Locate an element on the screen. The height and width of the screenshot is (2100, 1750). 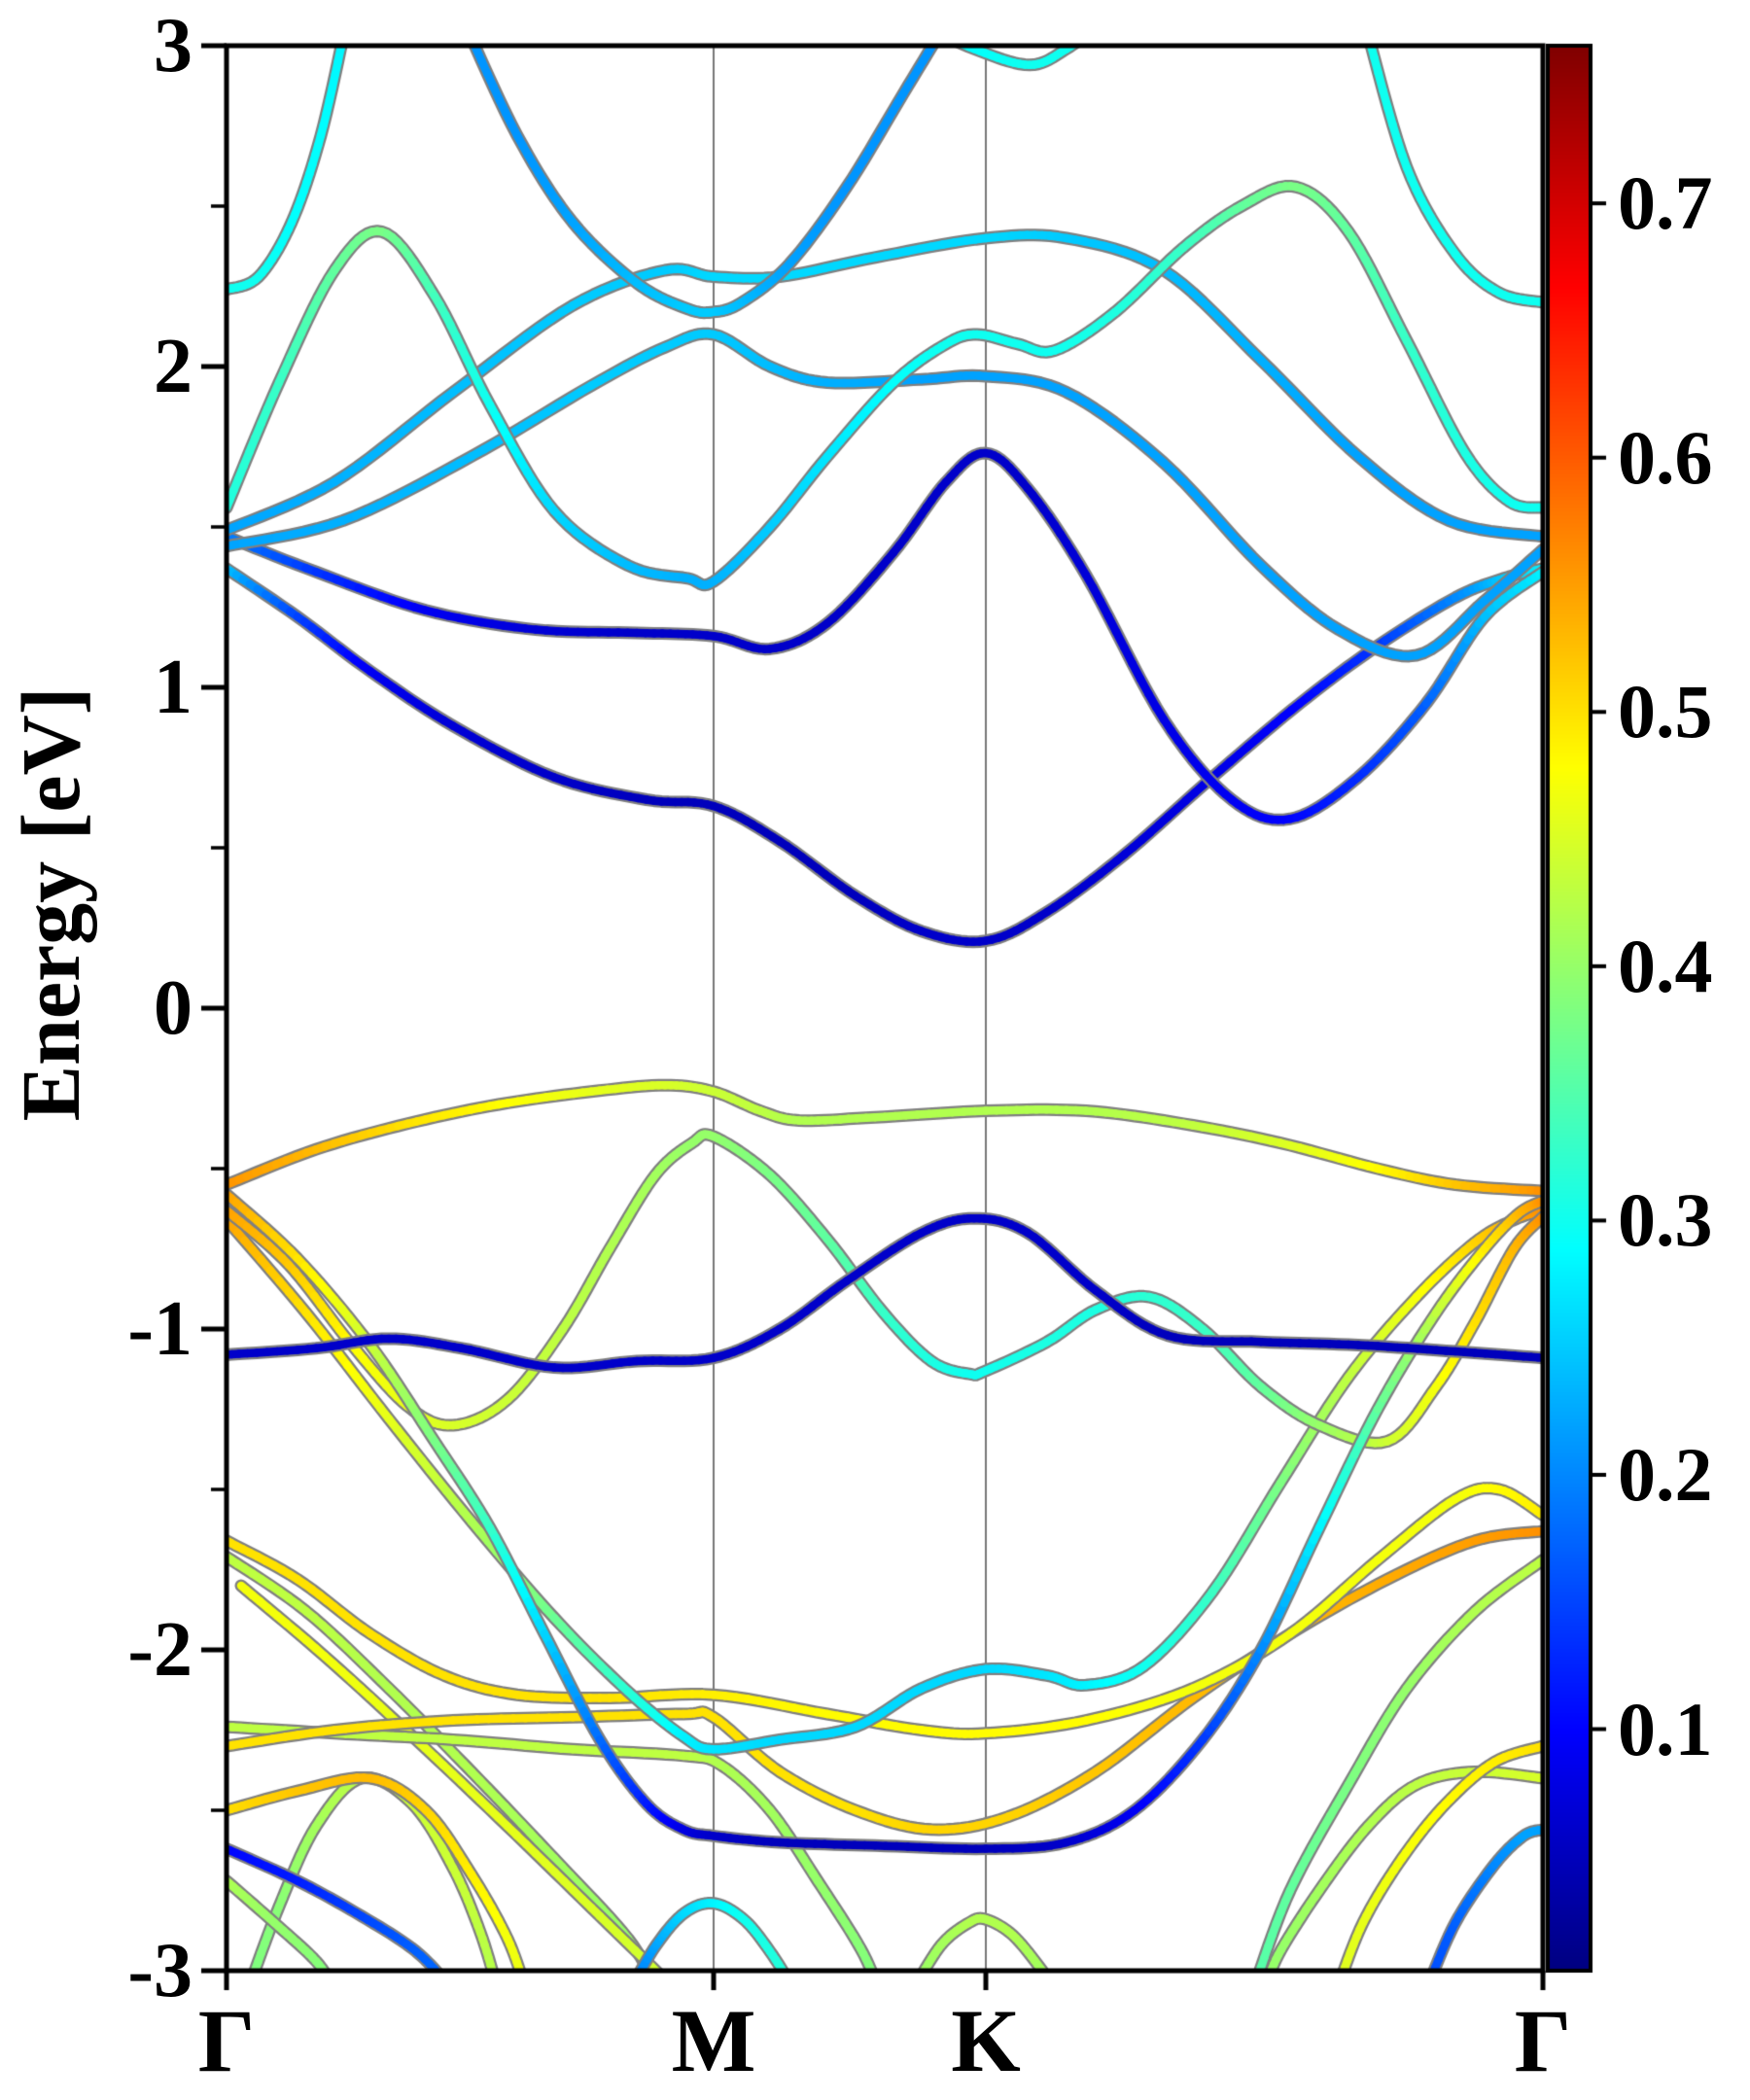
x-tick-label-3: Γ is located at coordinates (1543, 2040).